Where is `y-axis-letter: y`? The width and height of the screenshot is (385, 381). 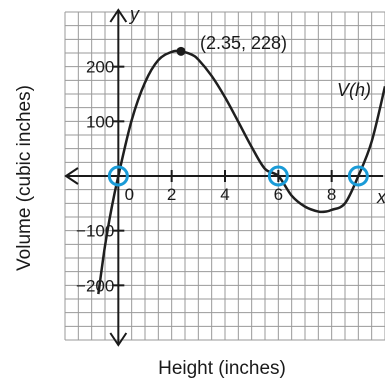
y-axis-letter: y is located at coordinates (134, 14).